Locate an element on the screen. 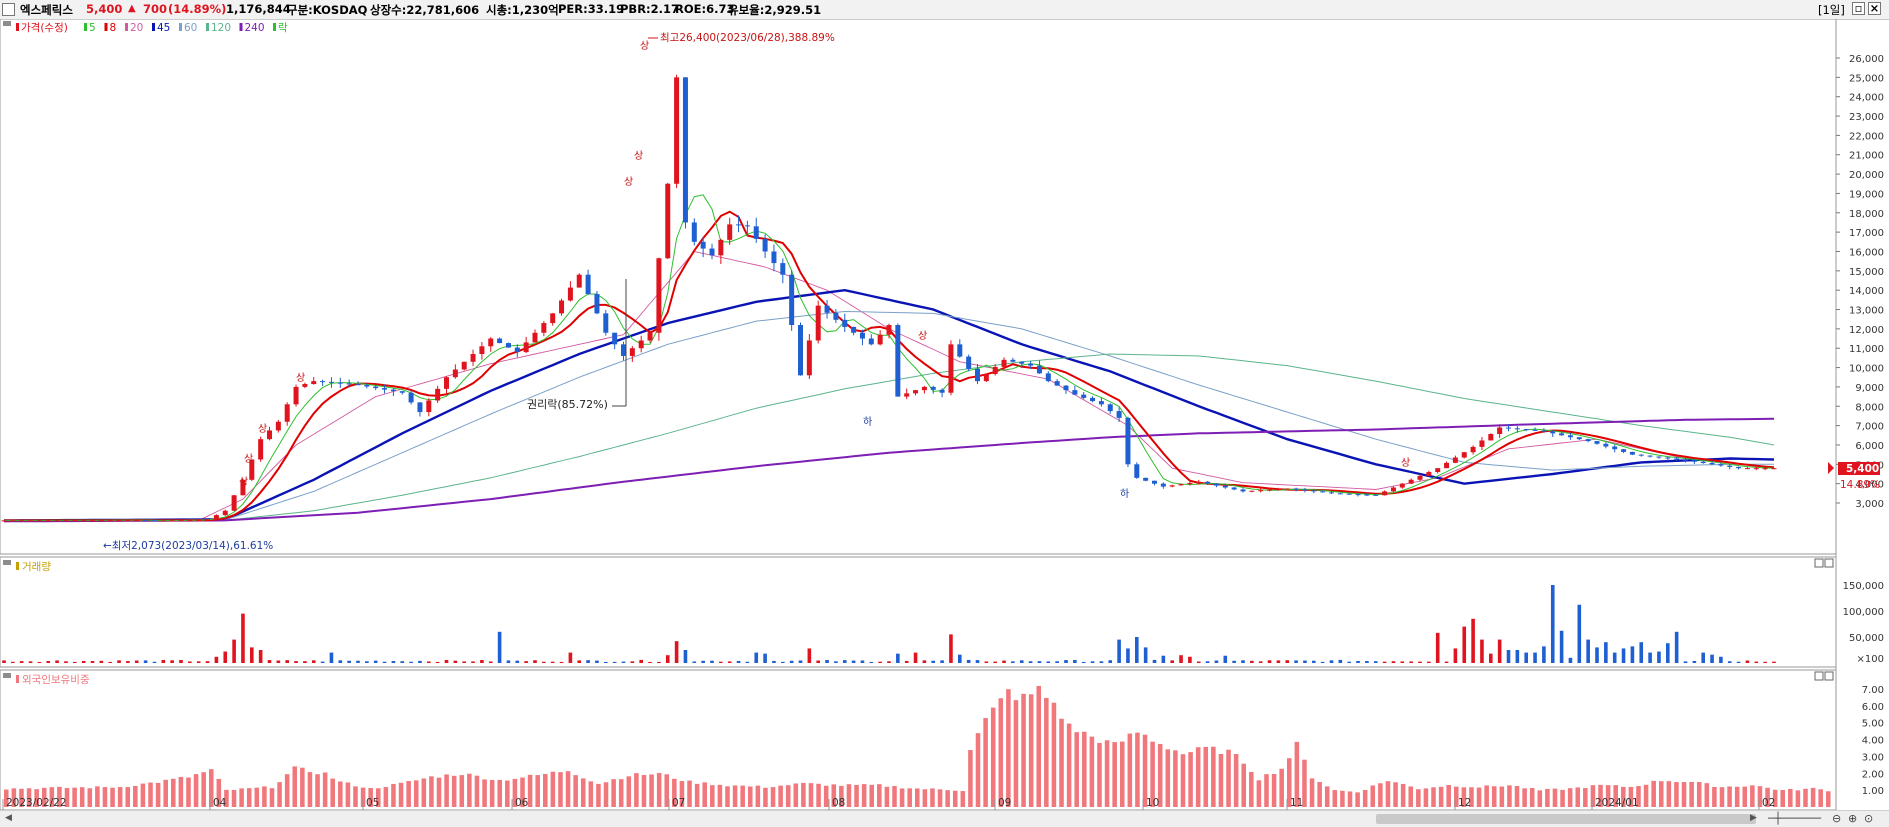 The width and height of the screenshot is (1889, 827). zoom-slider: ─┼────── is located at coordinates (1794, 818).